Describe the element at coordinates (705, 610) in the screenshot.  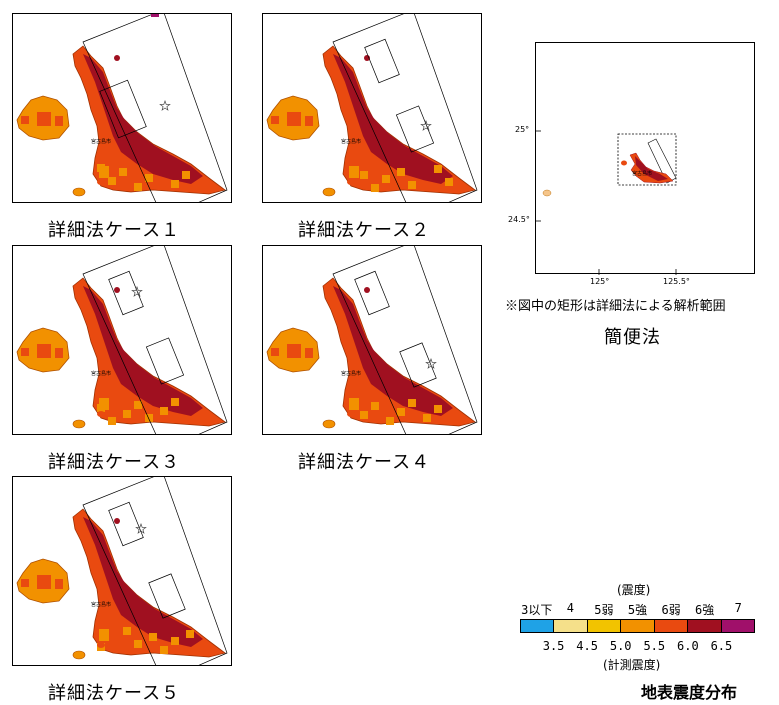
I see `legend-class-label: 6強` at that location.